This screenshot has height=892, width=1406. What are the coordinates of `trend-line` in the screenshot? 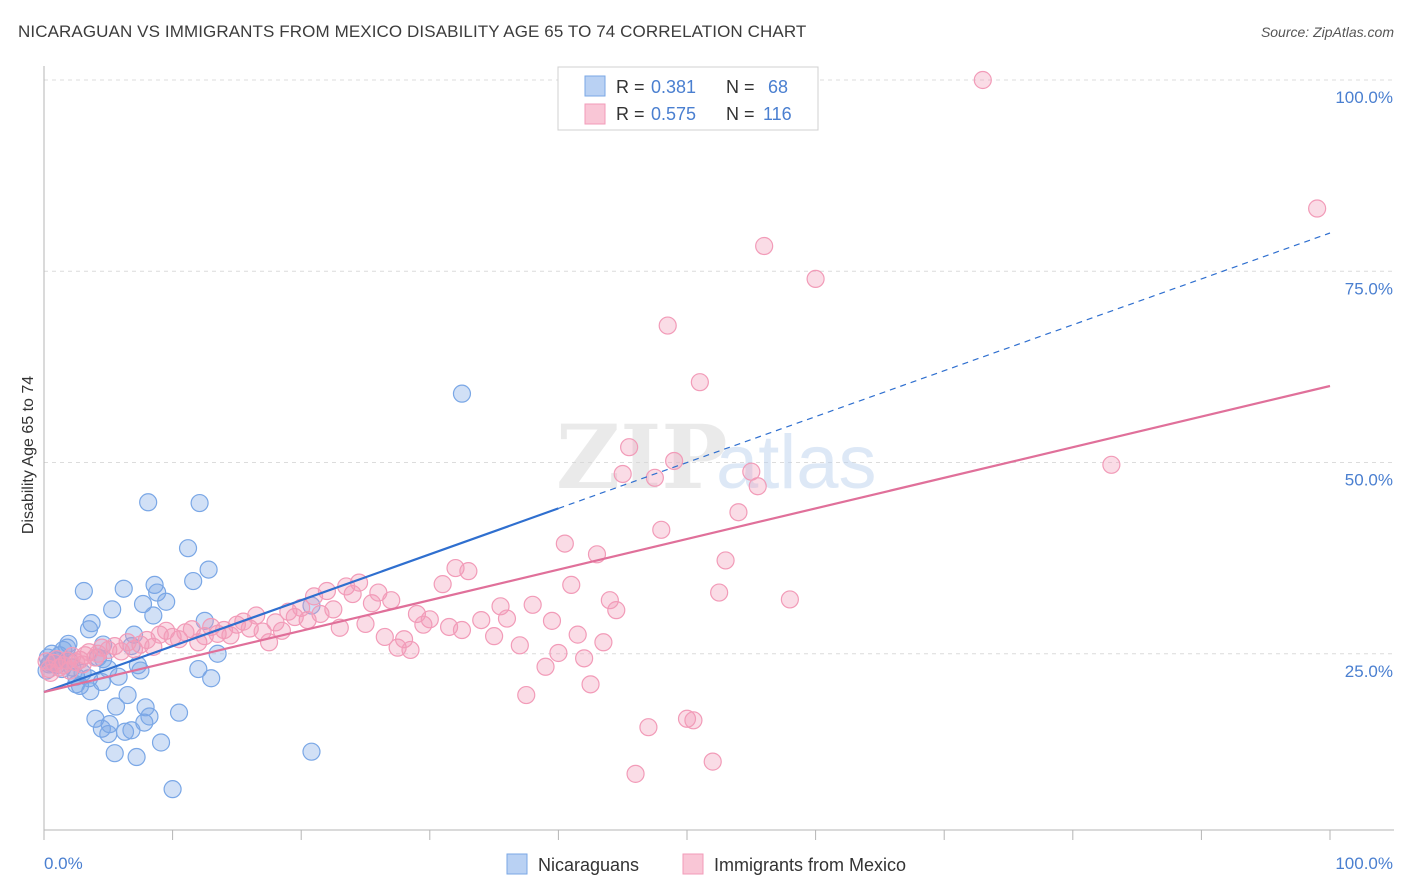 It's located at (301, 600).